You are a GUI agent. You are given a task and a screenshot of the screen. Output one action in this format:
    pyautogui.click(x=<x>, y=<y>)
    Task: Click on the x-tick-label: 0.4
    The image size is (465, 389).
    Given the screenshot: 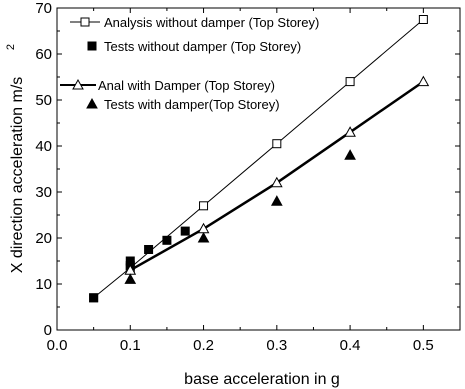 What is the action you would take?
    pyautogui.click(x=350, y=345)
    